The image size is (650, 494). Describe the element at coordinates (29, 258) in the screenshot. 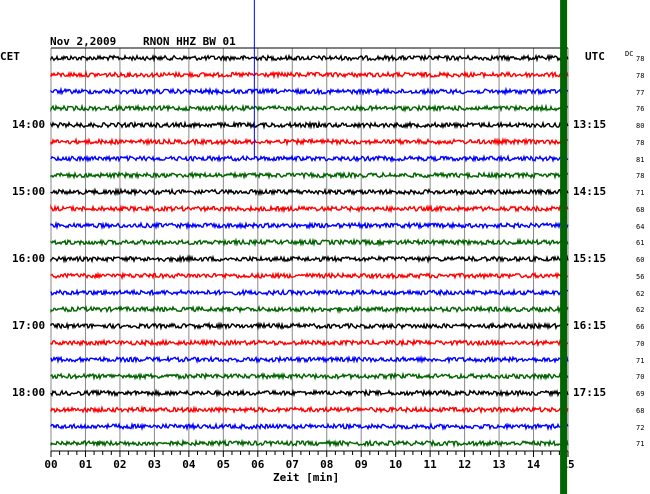

I see `left-time-label: 16:00` at that location.